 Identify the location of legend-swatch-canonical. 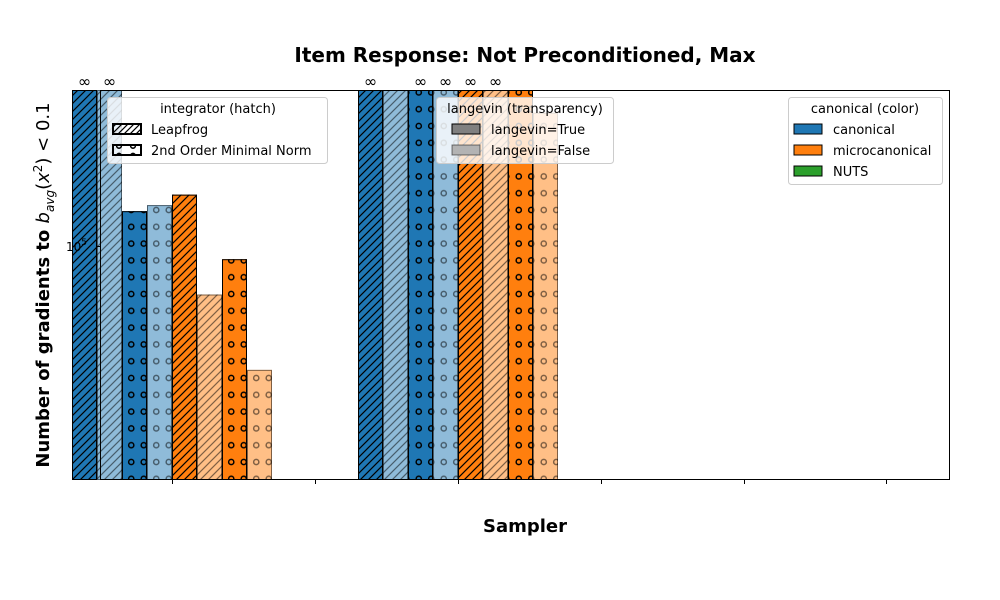
(808, 129).